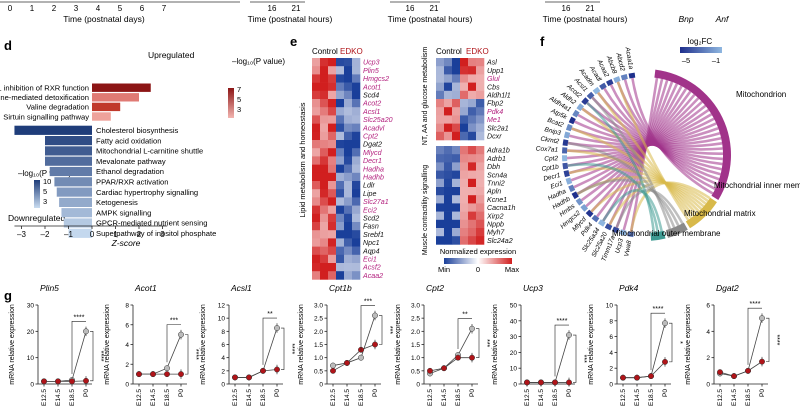  What do you see at coordinates (373, 178) in the screenshot?
I see `heatmap-gene-label: Hadhb` at bounding box center [373, 178].